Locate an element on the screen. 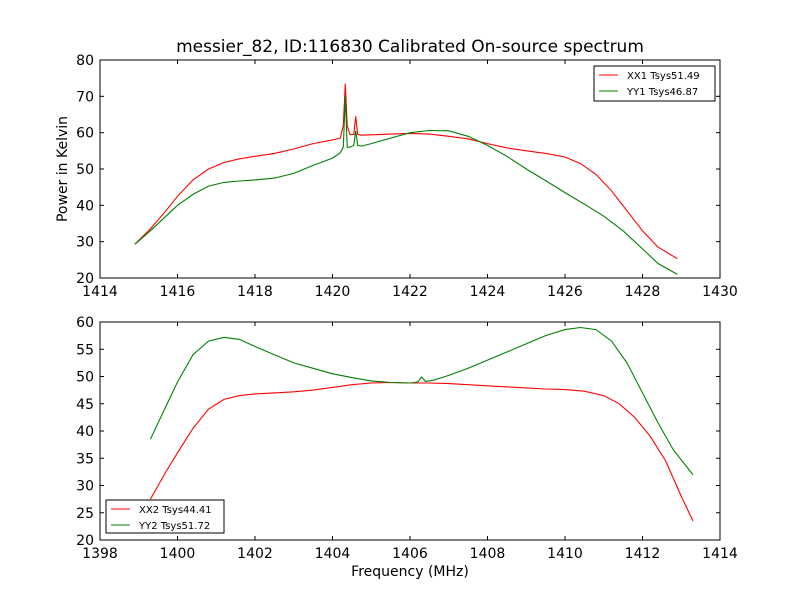 The image size is (800, 600). legend-label: YY1 Tsys46.87 is located at coordinates (662, 92).